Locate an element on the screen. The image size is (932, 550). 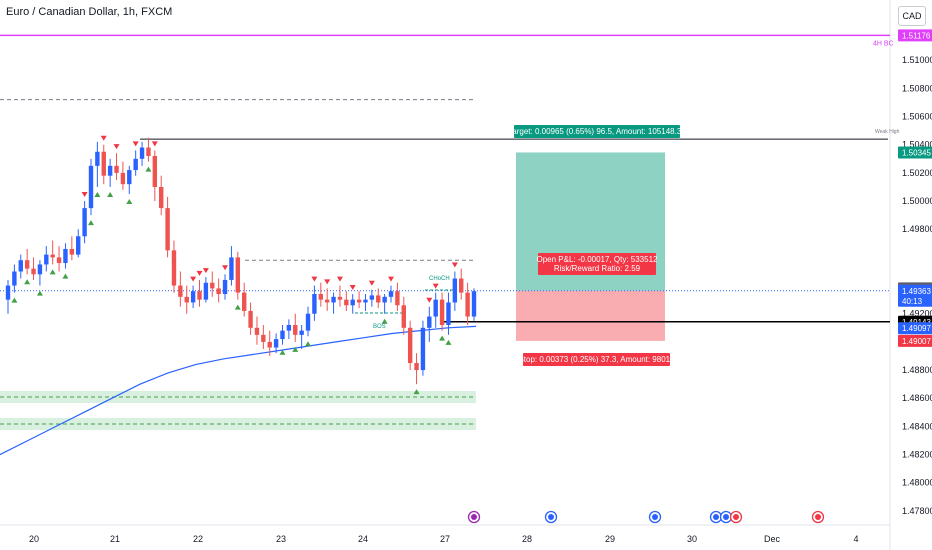
price-tag-text: 1.51176 is located at coordinates (916, 35).